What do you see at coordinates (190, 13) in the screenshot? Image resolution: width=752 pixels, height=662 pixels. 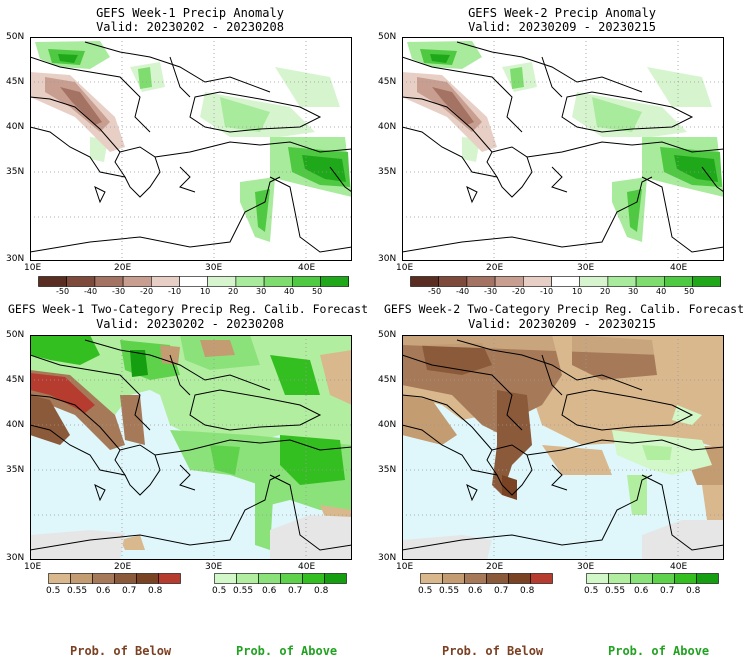 I see `panel-title-tl: GEFS Week-1 Precip Anomaly` at bounding box center [190, 13].